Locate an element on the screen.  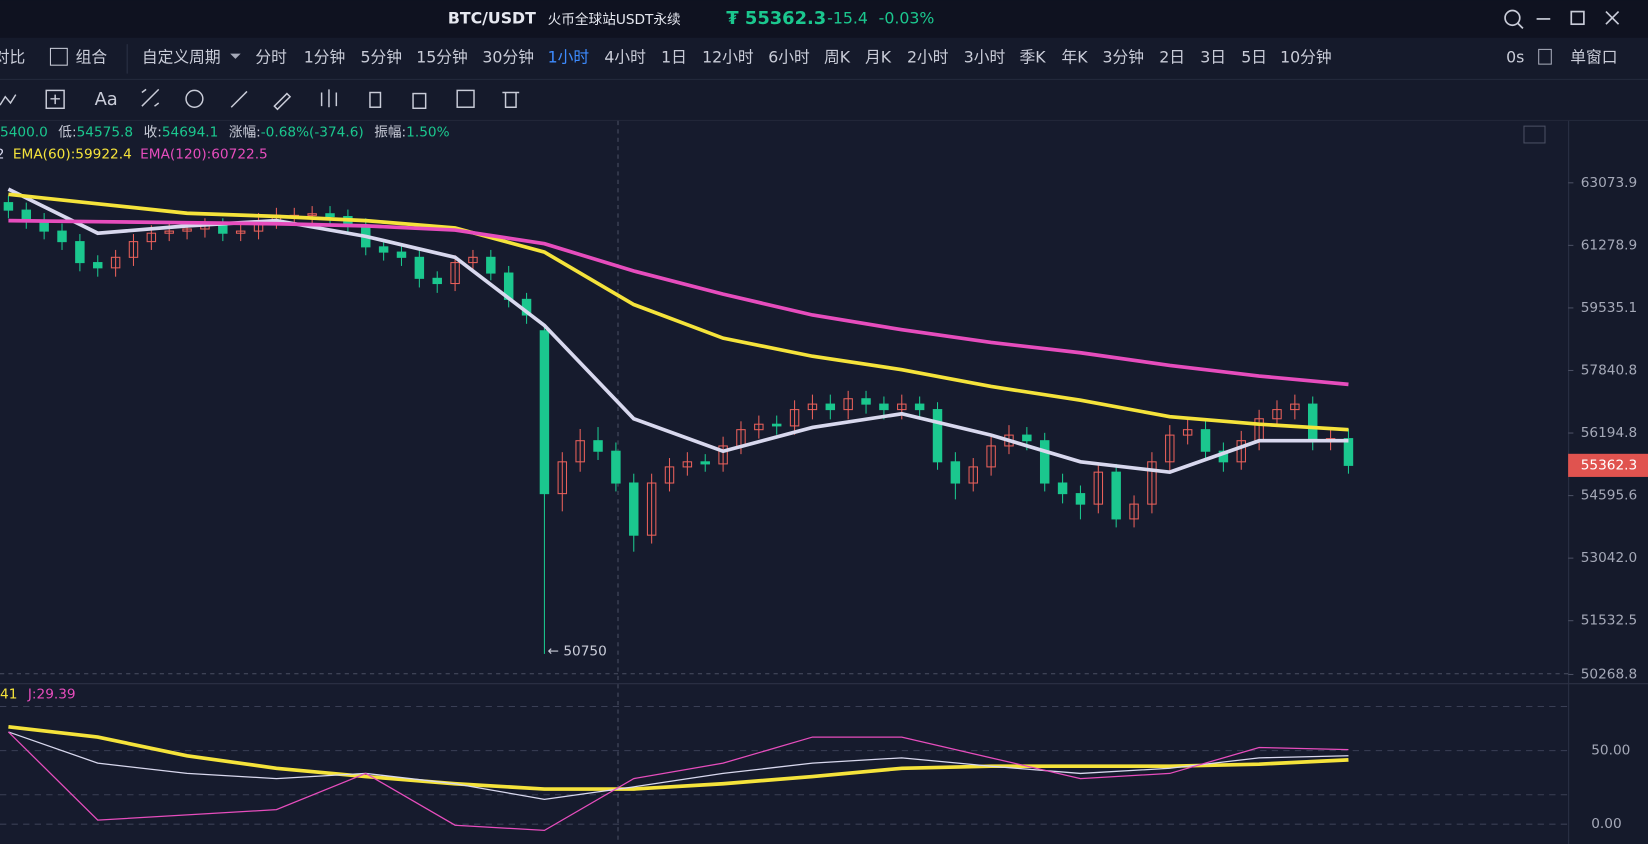
text-tool: Aa is located at coordinates (106, 99).